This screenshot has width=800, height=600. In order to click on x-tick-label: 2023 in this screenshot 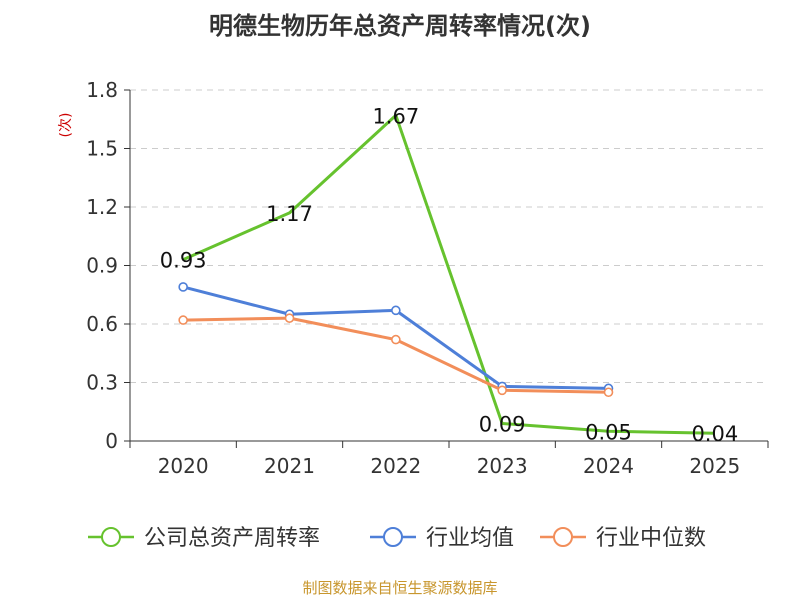, I will do `click(502, 466)`.